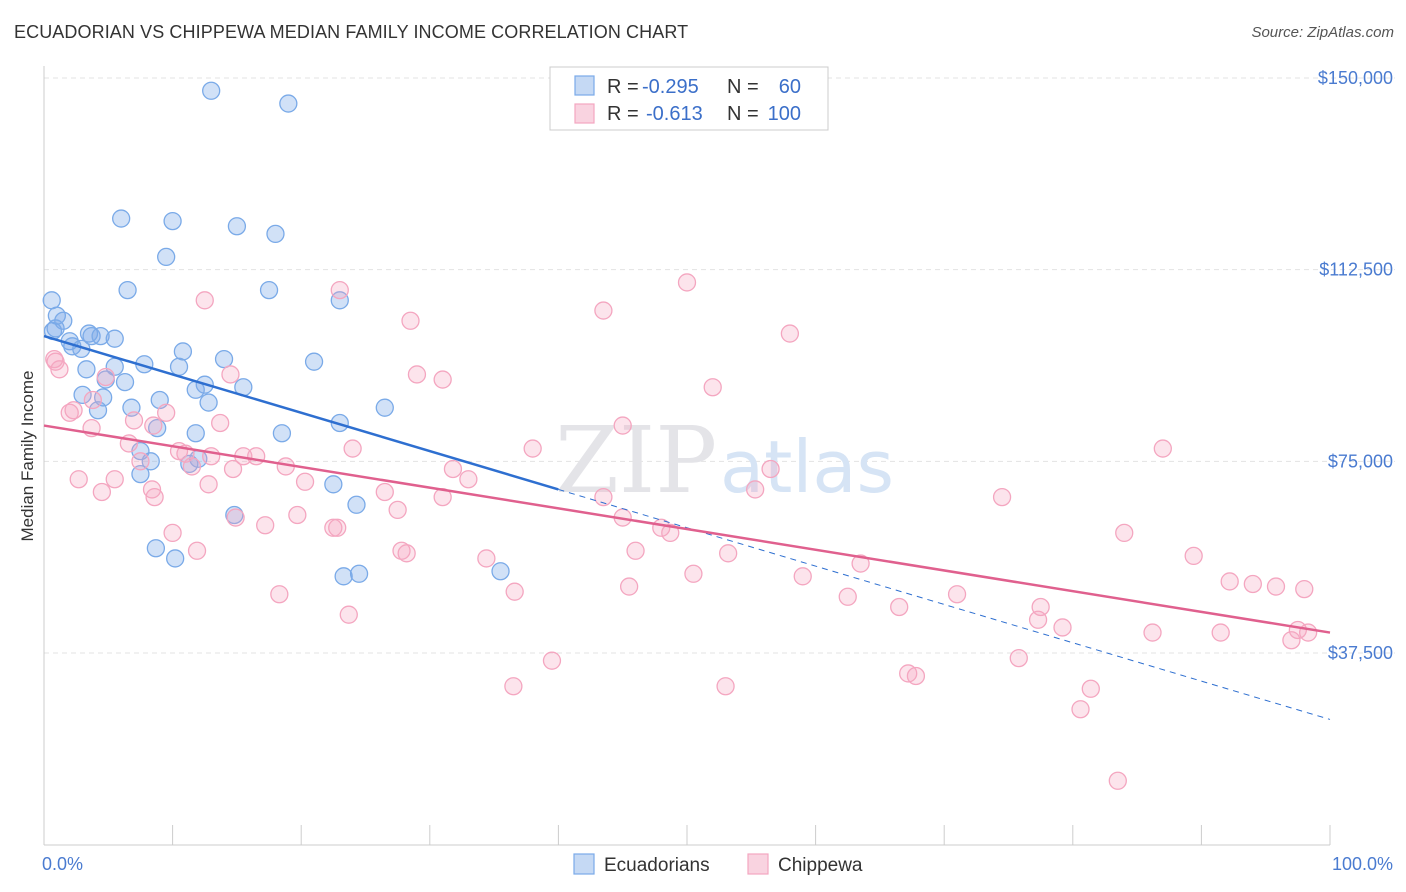  I want to click on stats-legend-box, so click(689, 98).